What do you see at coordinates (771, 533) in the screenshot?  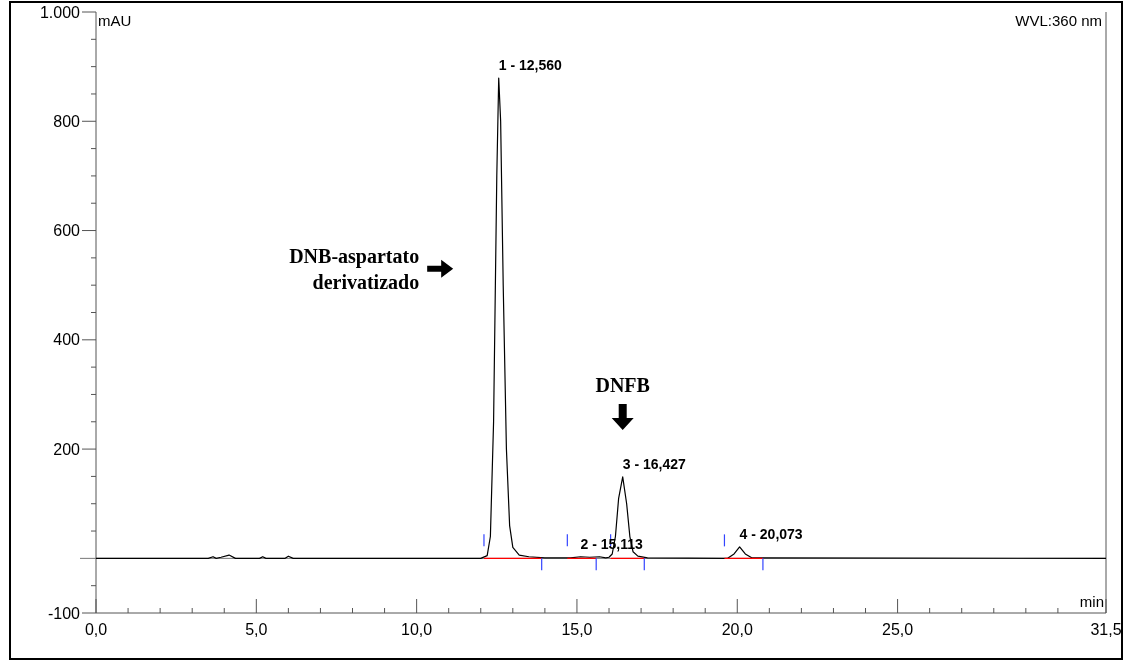 I see `annotation: 4 - 20,073` at bounding box center [771, 533].